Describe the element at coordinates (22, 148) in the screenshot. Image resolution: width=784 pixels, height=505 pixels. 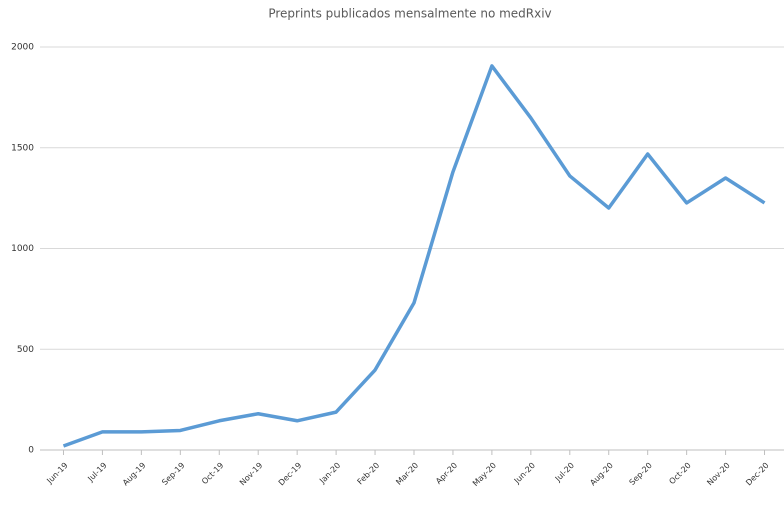
I see `y-tick-label: 1500` at that location.